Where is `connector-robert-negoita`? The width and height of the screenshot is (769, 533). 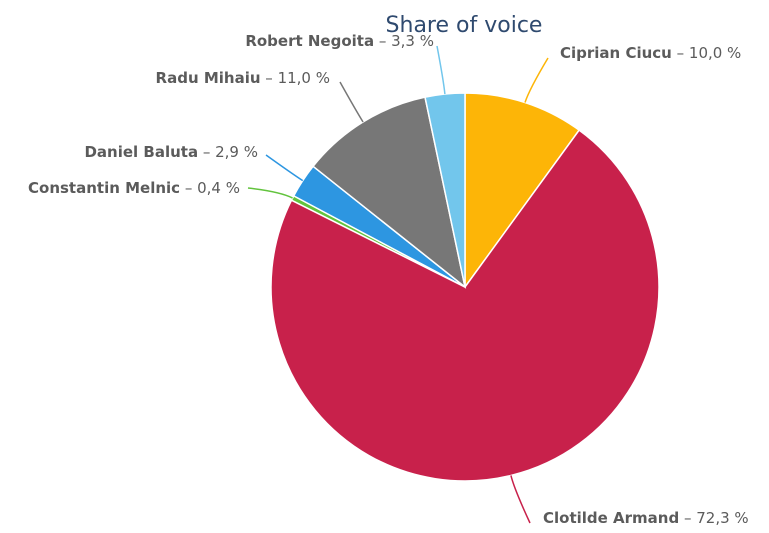
connector-robert-negoita is located at coordinates (441, 70).